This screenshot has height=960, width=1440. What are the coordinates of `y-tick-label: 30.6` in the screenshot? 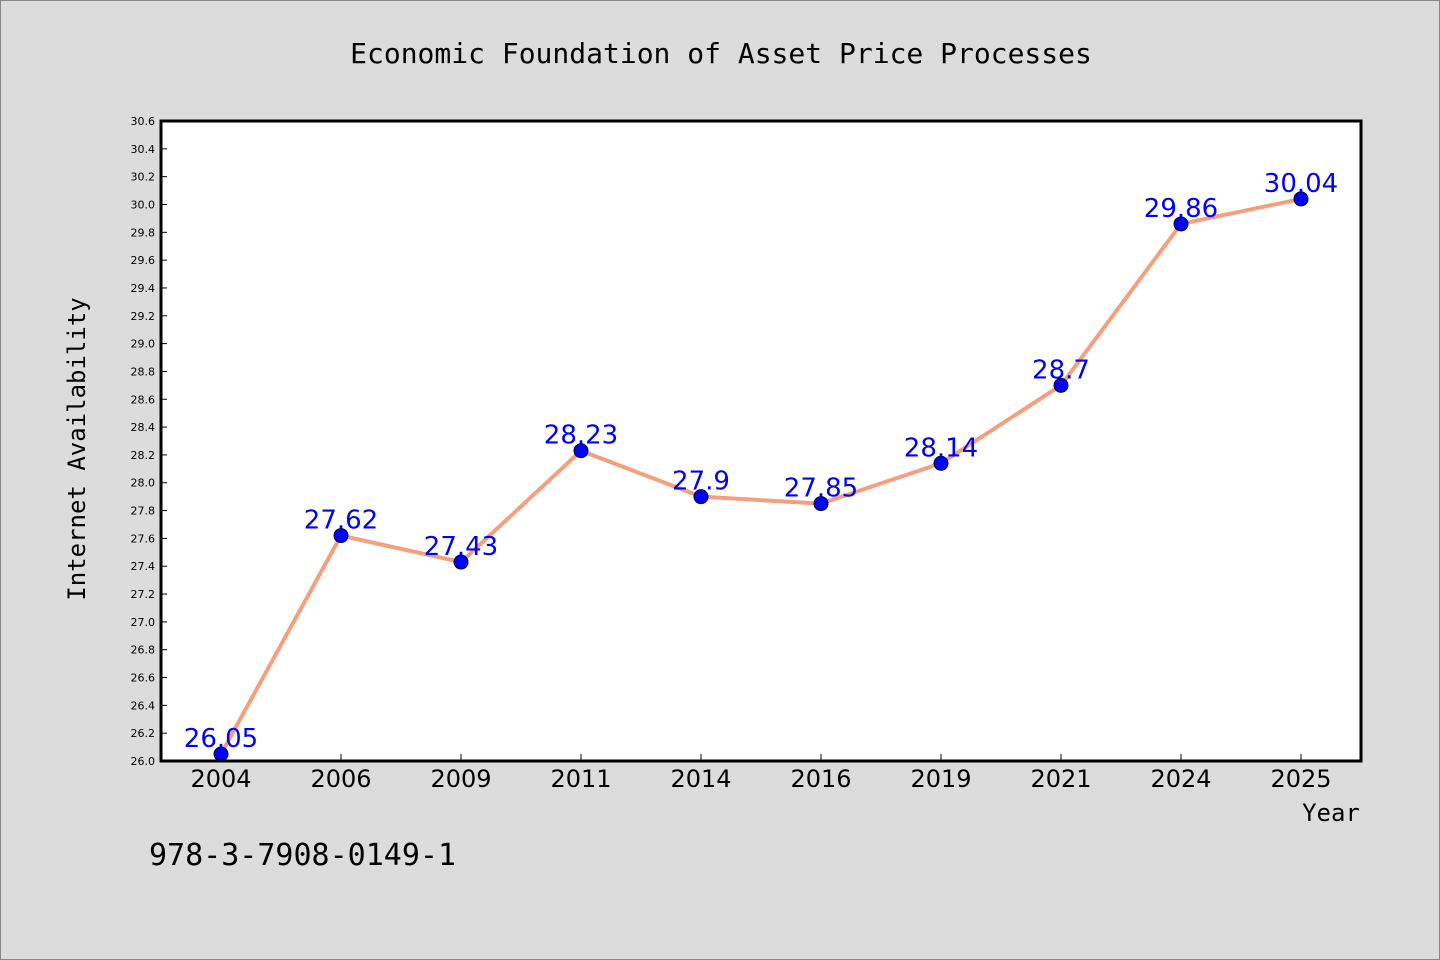 It's located at (143, 121).